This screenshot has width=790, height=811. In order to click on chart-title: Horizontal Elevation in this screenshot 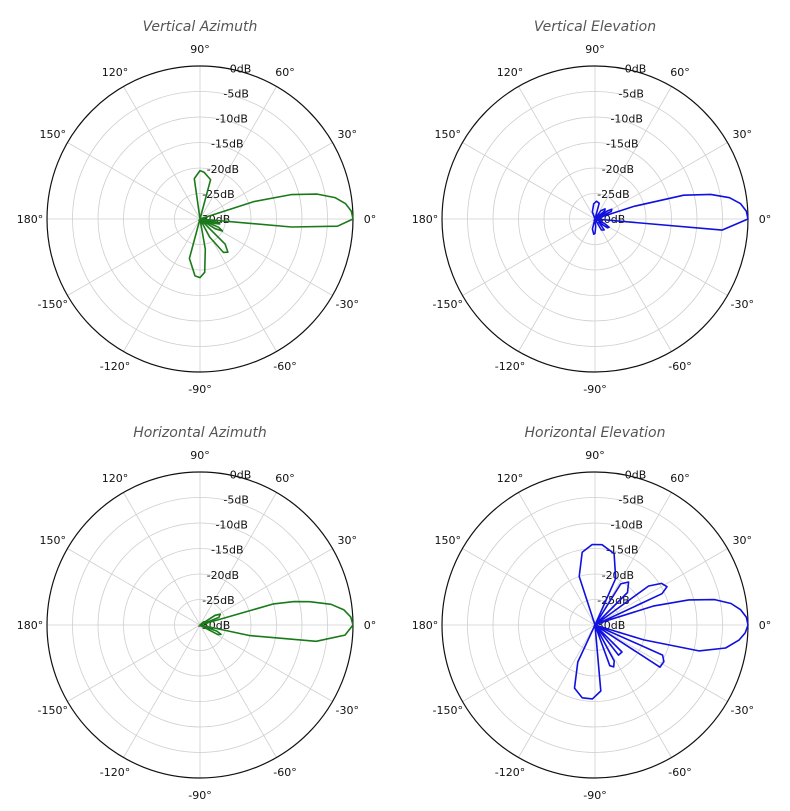, I will do `click(595, 433)`.